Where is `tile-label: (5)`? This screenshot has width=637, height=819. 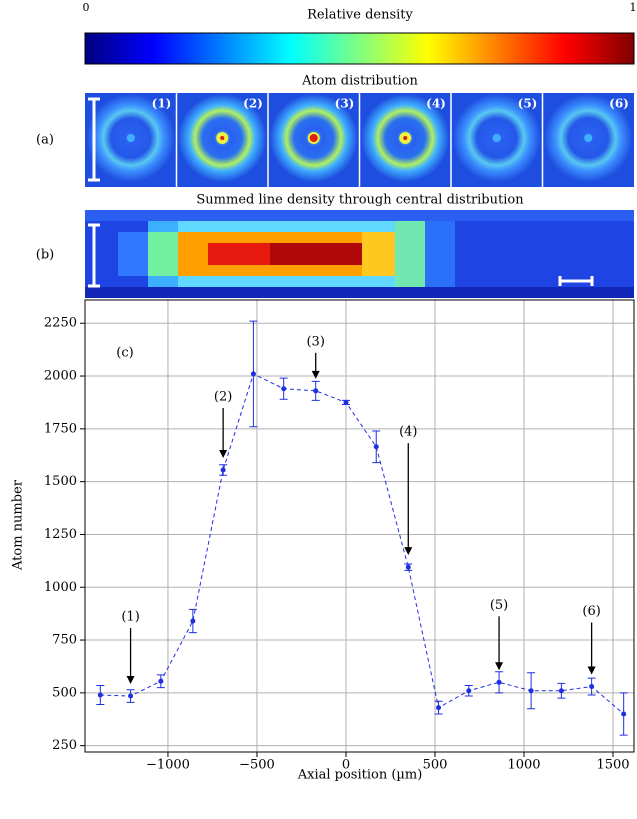
tile-label: (5) is located at coordinates (528, 104).